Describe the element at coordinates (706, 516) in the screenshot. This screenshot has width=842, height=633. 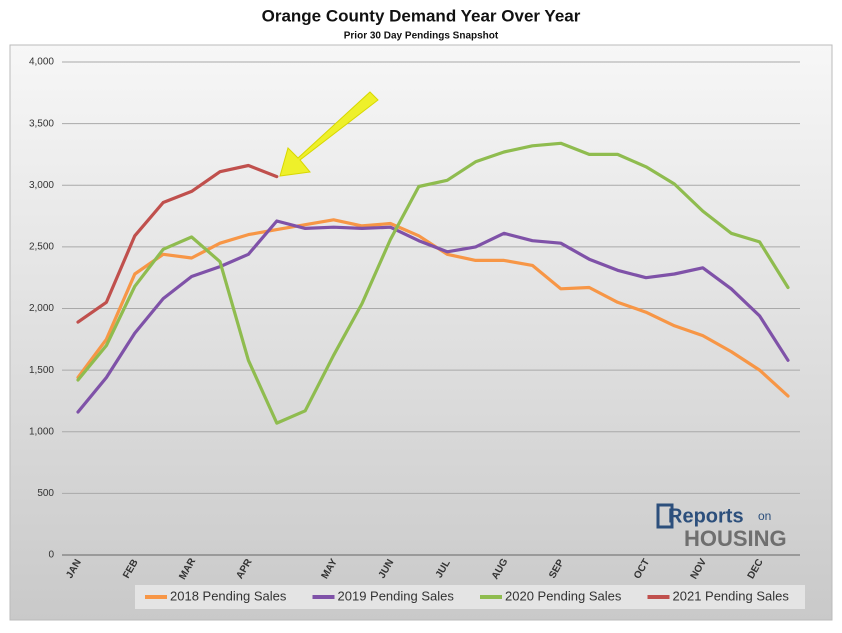
I see `logo-text: Reports` at that location.